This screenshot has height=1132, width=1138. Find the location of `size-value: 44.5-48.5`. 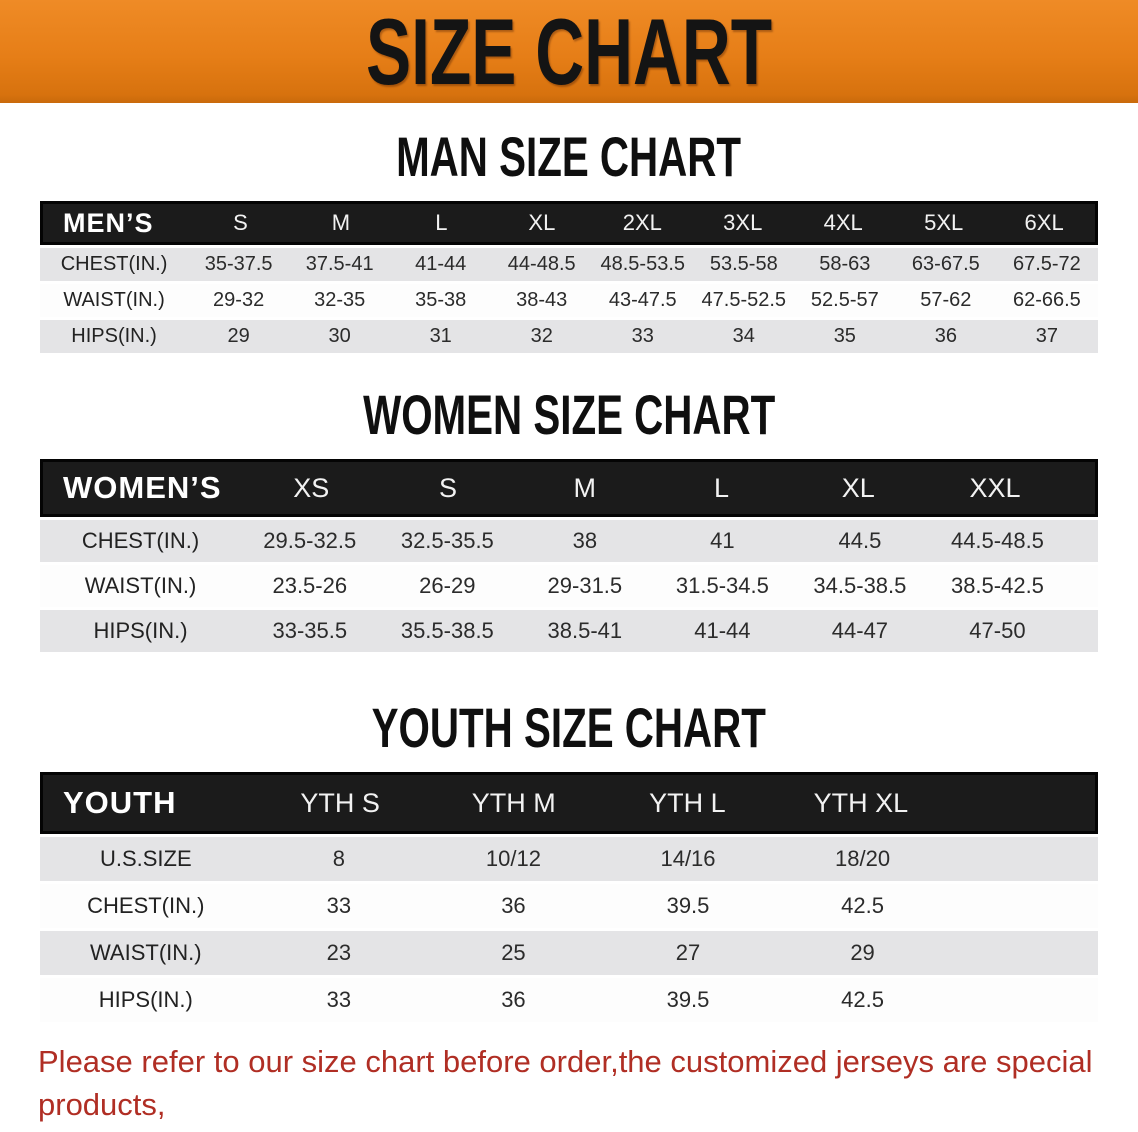

size-value: 44.5-48.5 is located at coordinates (997, 540).